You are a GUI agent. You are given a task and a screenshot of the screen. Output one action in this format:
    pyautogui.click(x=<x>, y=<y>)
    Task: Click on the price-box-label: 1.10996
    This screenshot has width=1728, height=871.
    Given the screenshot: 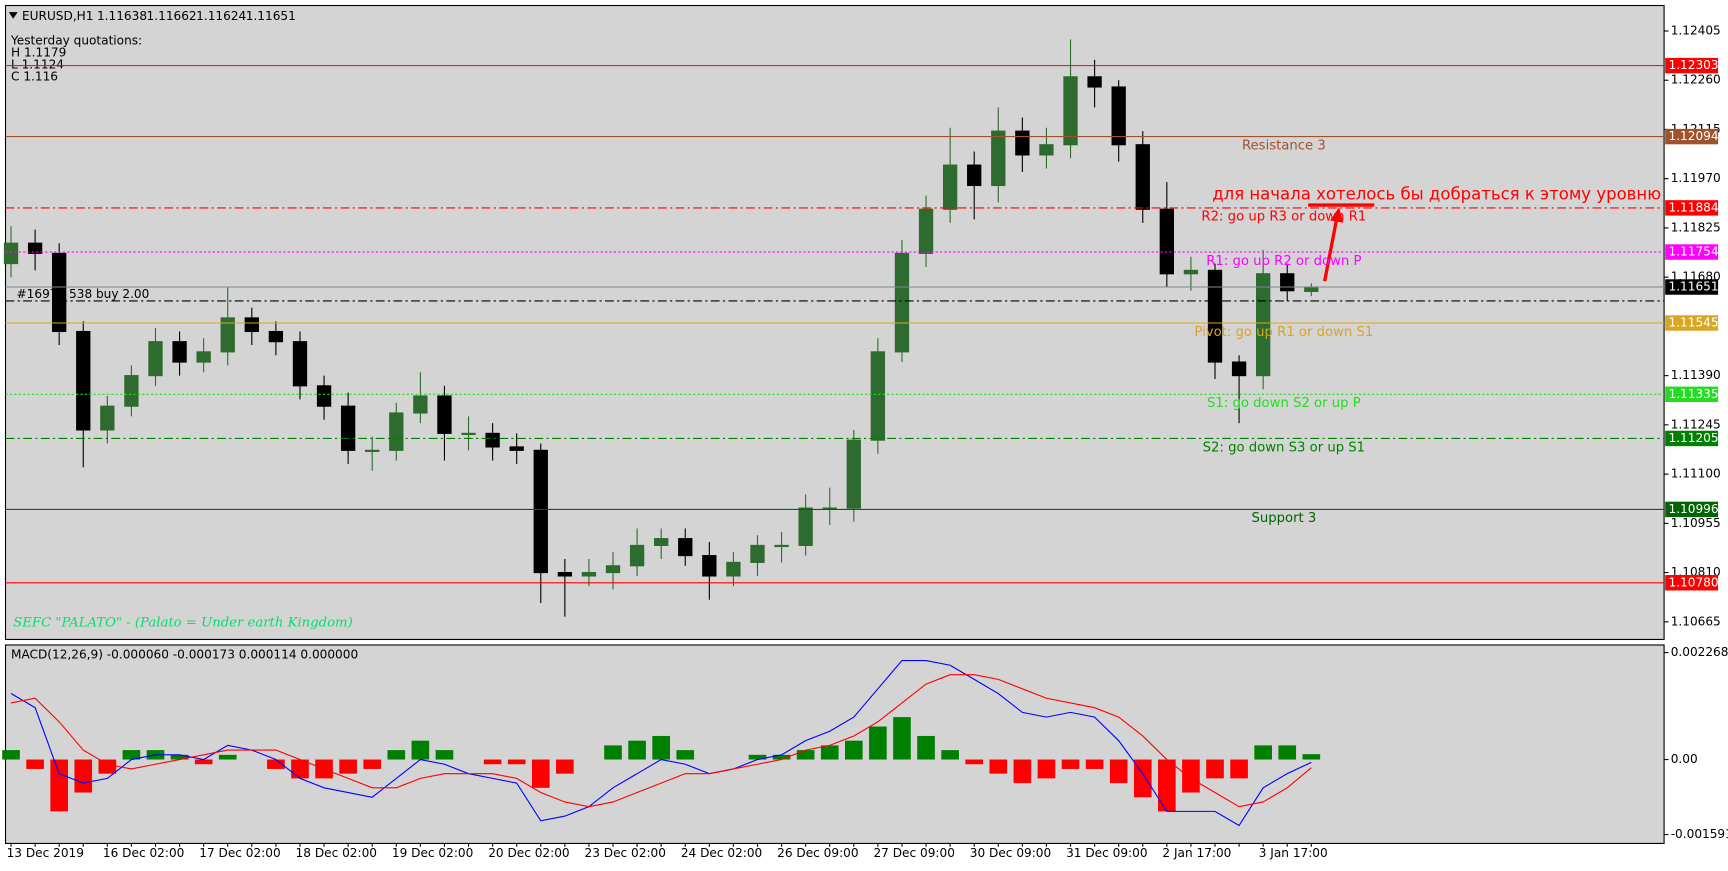 What is the action you would take?
    pyautogui.click(x=1693, y=509)
    